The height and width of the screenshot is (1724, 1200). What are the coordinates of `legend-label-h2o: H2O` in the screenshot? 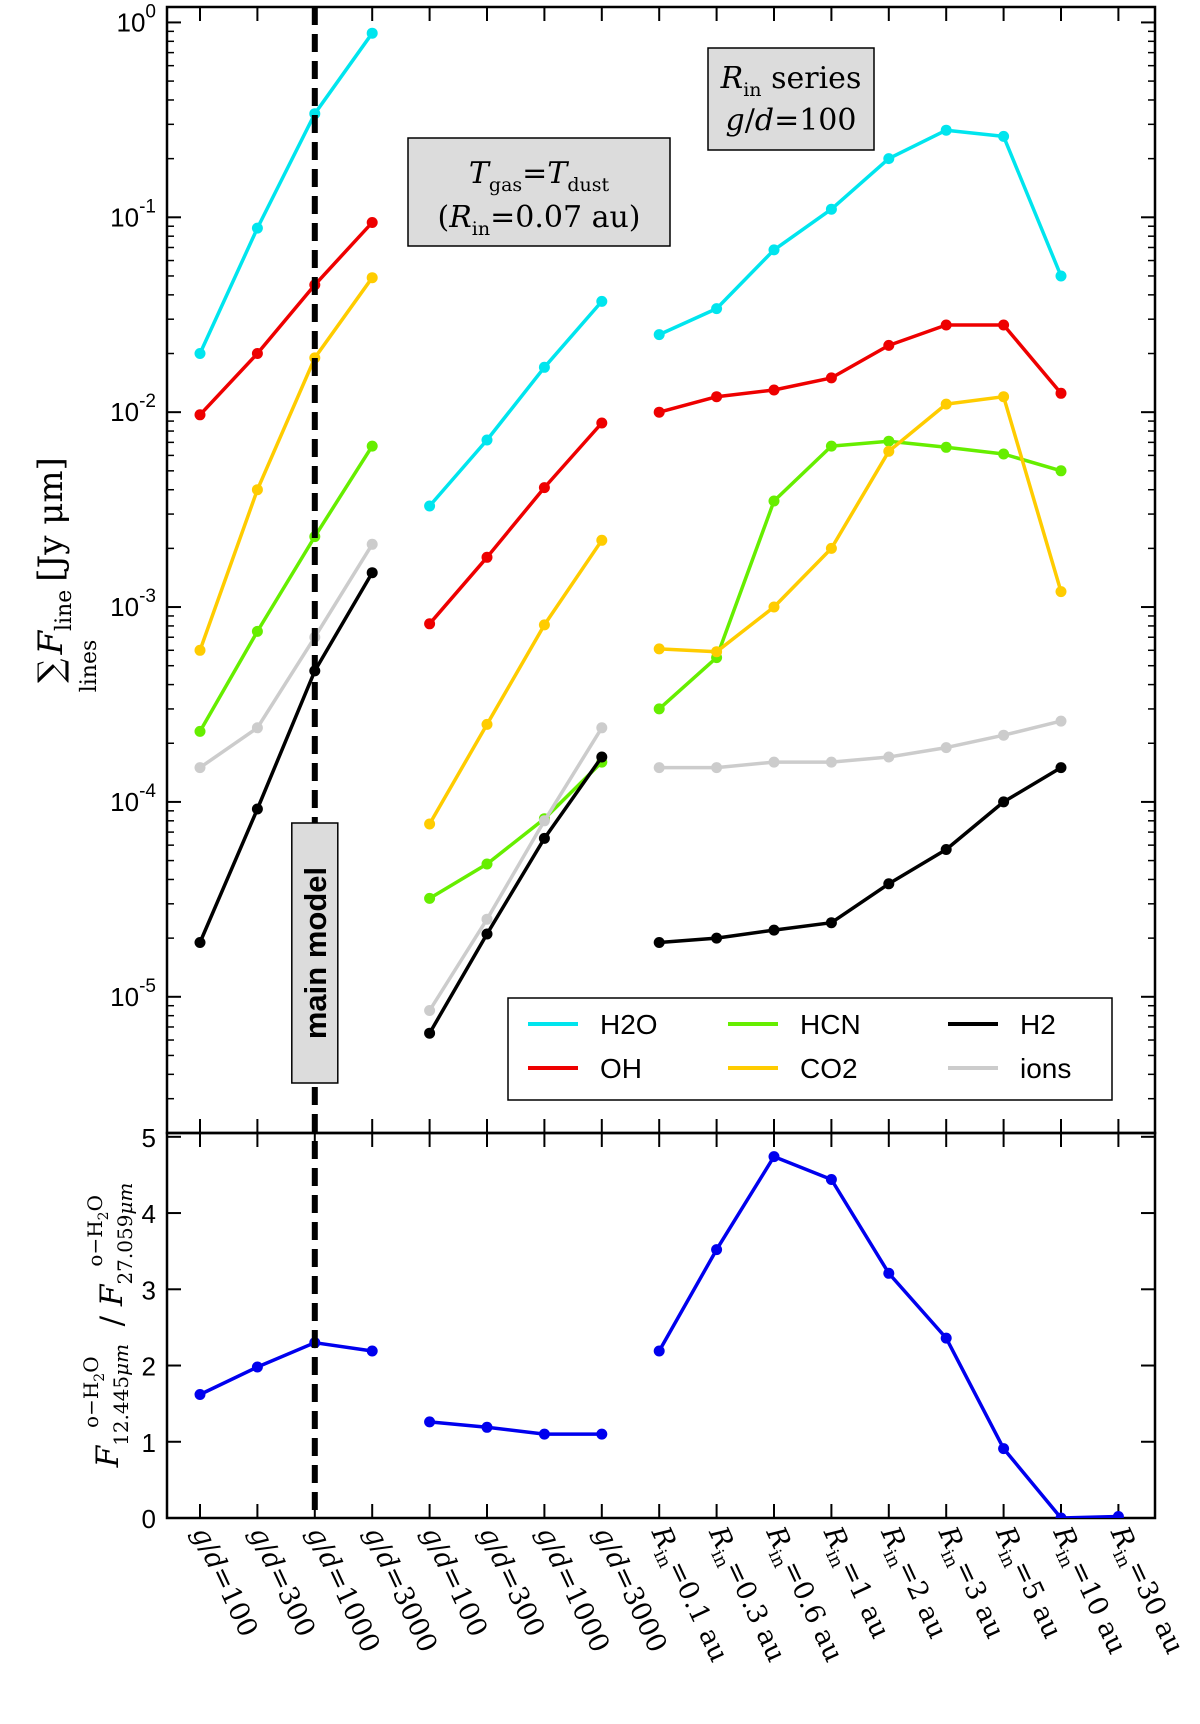 It's located at (629, 1024).